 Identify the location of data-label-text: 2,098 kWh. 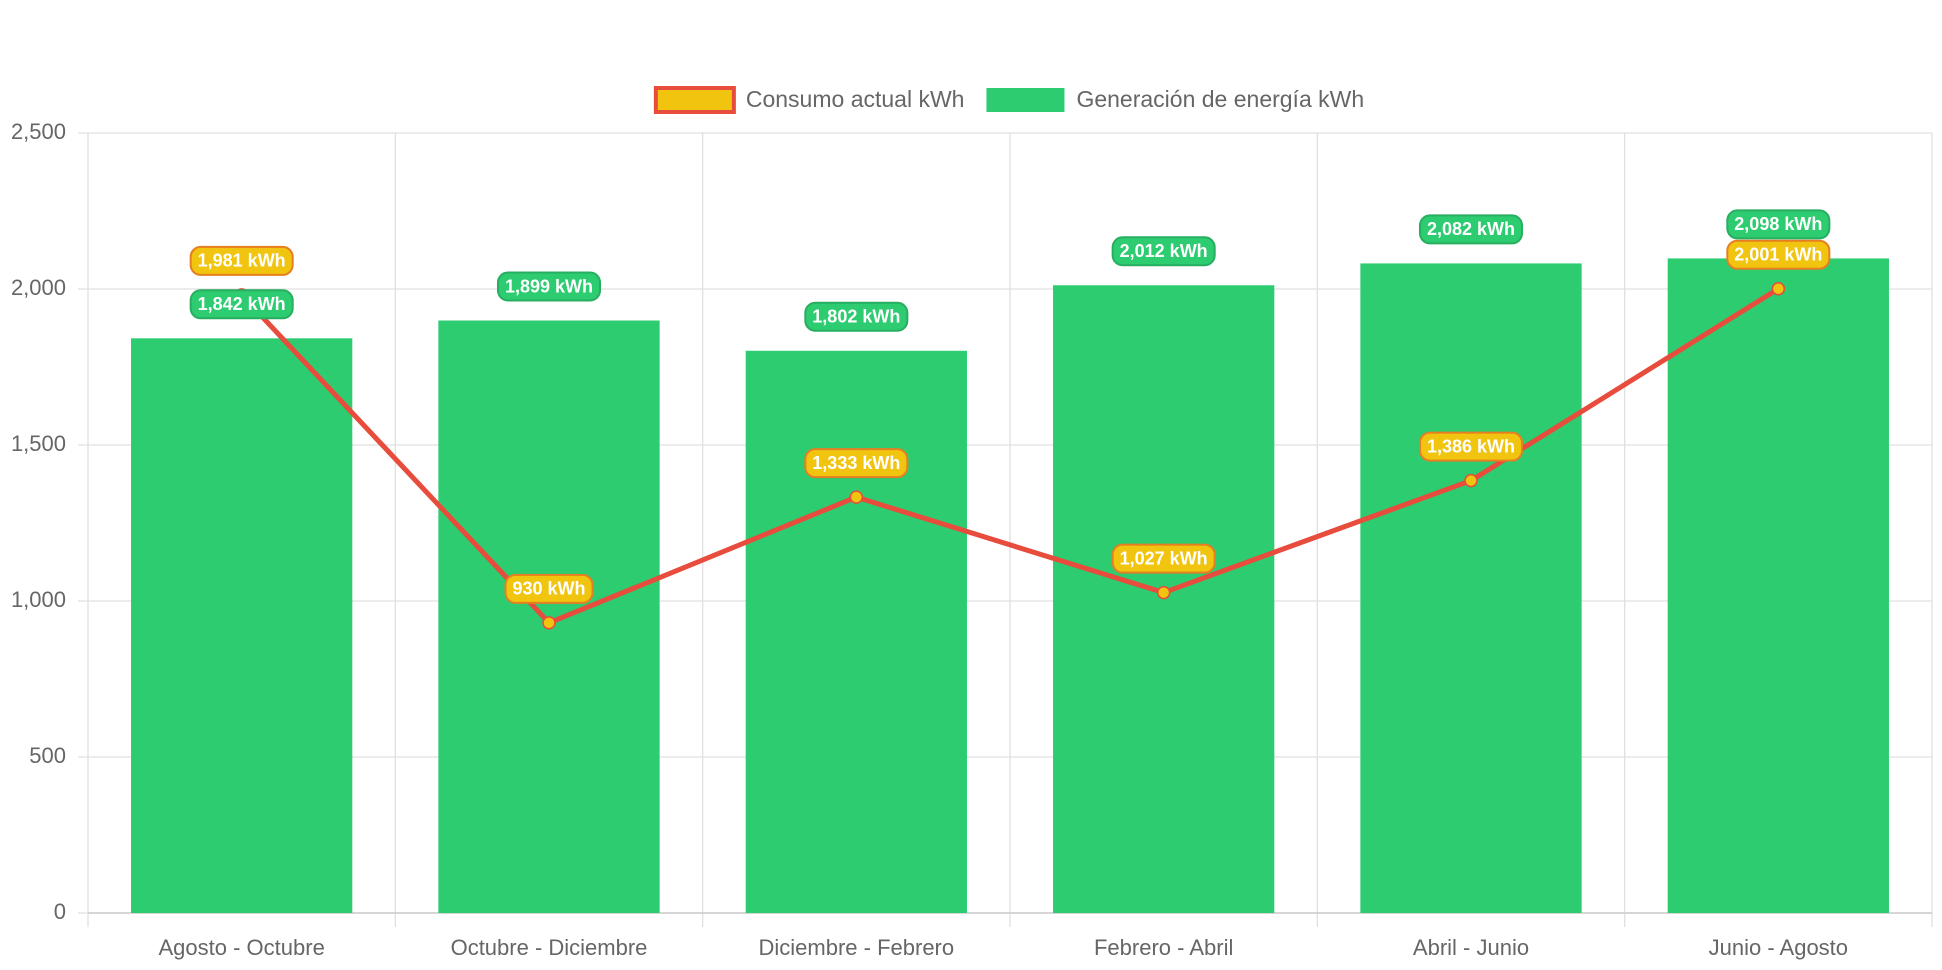
(1778, 224).